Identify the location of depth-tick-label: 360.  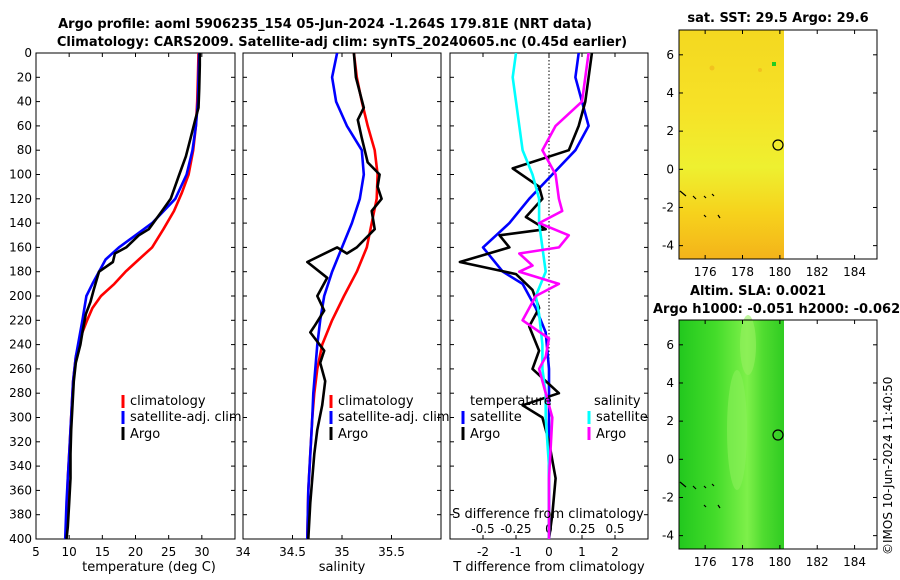
(20, 490).